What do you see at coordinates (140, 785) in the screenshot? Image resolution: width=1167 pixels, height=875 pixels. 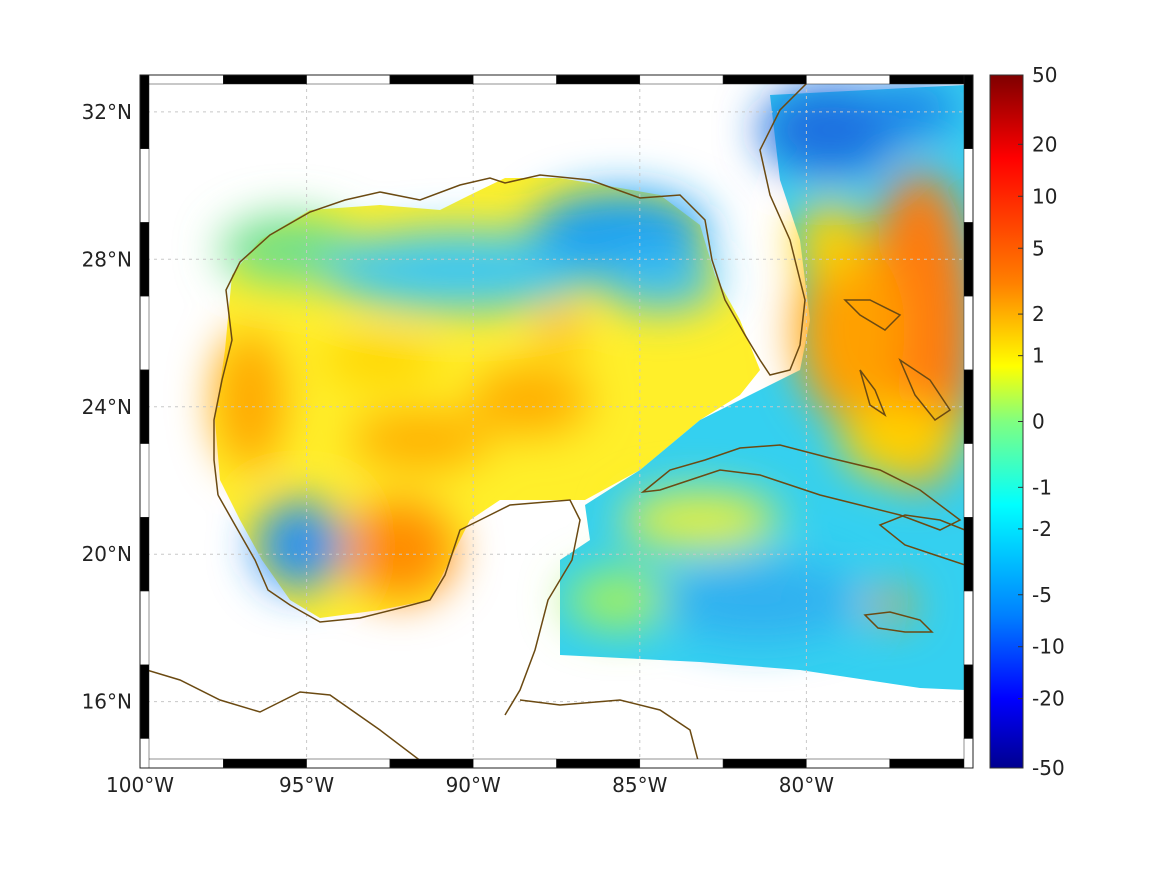 I see `lon-tick-label: 100°W` at bounding box center [140, 785].